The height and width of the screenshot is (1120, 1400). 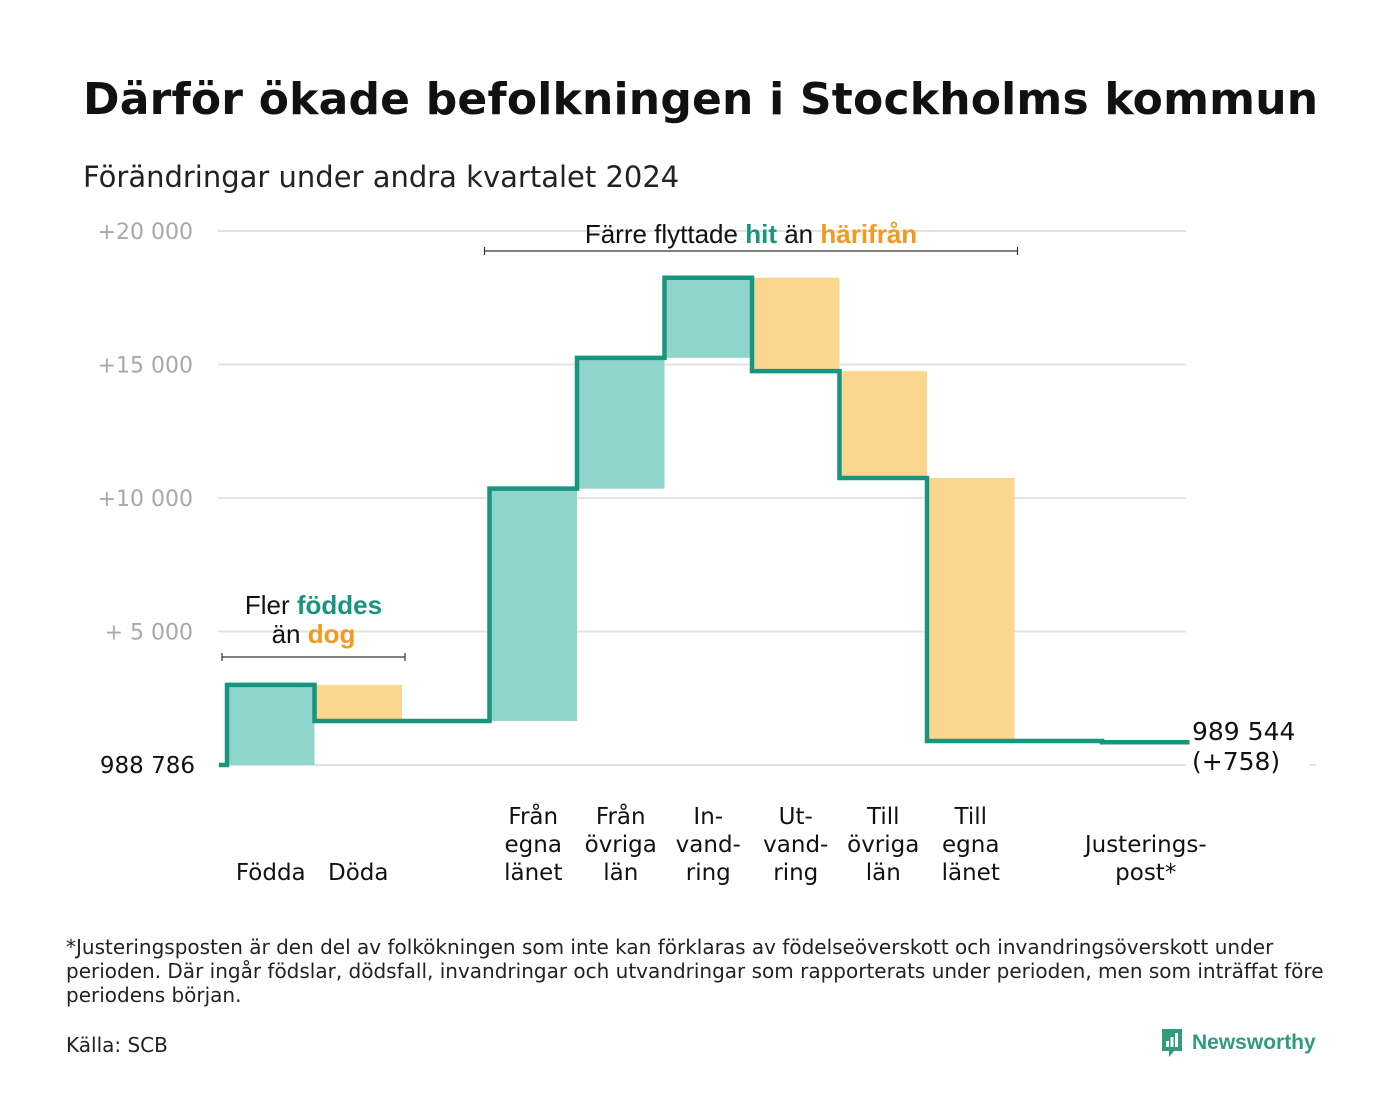 I want to click on annotation-text: Färre flyttade hit än härifrån, so click(x=751, y=234).